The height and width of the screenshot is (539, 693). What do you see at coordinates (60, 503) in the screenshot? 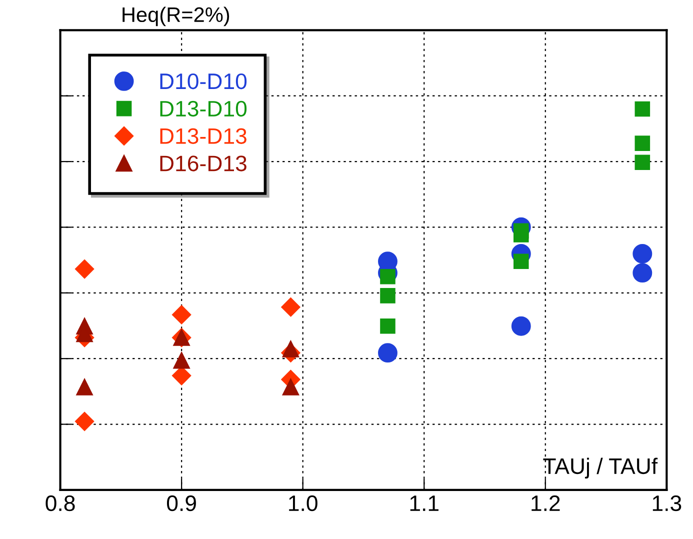
I see `x-tick-label: 0.8` at bounding box center [60, 503].